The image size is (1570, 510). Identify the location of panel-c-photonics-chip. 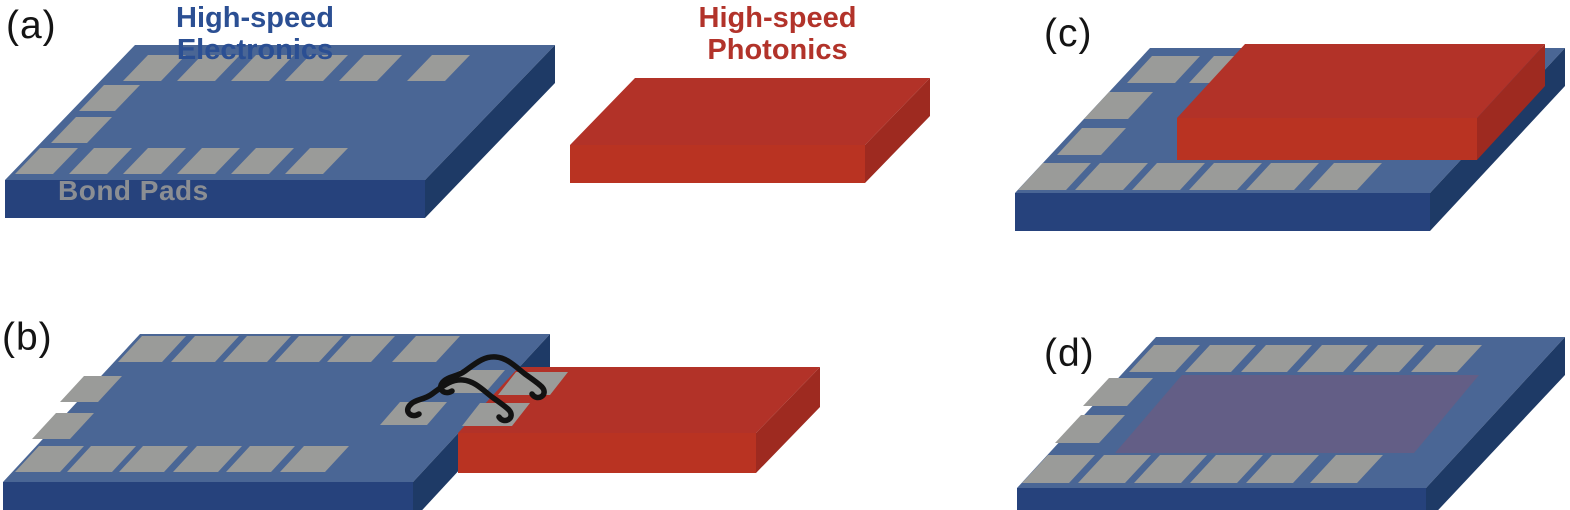
(1361, 102).